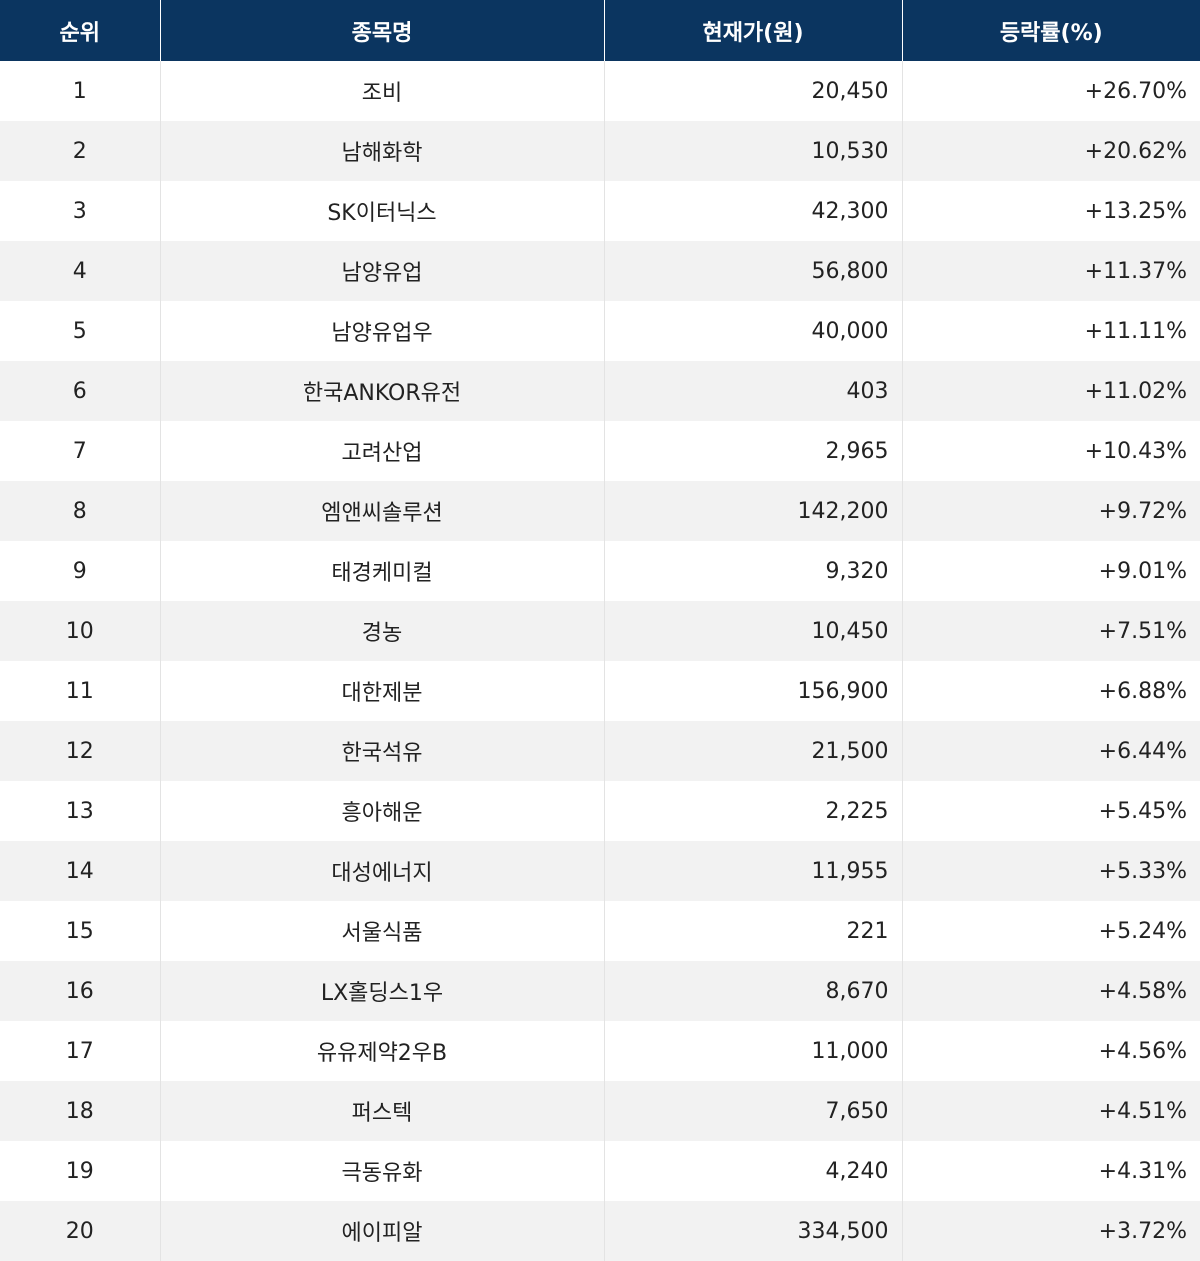  I want to click on rank-cell: 7, so click(80, 451).